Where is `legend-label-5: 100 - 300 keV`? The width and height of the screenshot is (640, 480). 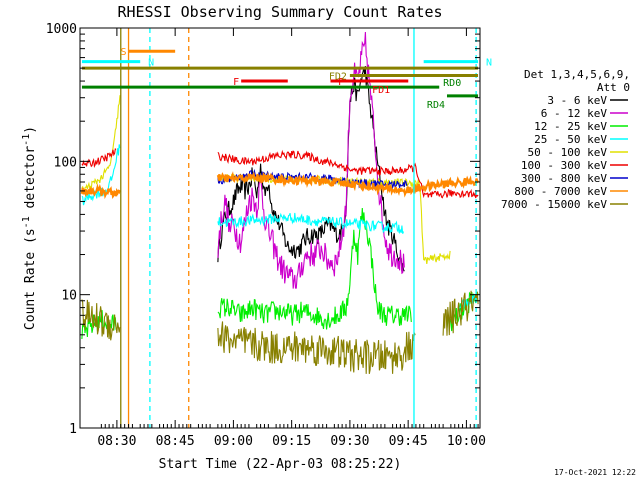
legend-label-5: 100 - 300 keV is located at coordinates (564, 165).